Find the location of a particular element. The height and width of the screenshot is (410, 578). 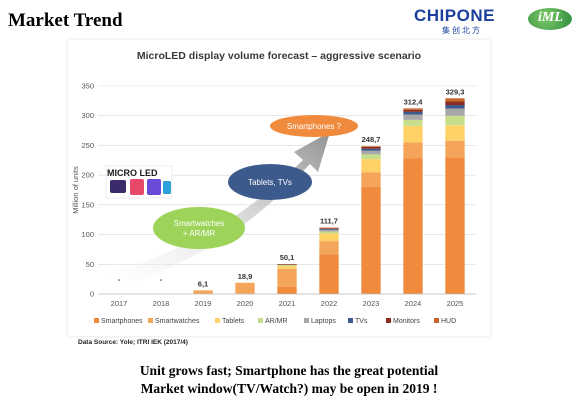

y-tick-label: 350 is located at coordinates (87, 86).